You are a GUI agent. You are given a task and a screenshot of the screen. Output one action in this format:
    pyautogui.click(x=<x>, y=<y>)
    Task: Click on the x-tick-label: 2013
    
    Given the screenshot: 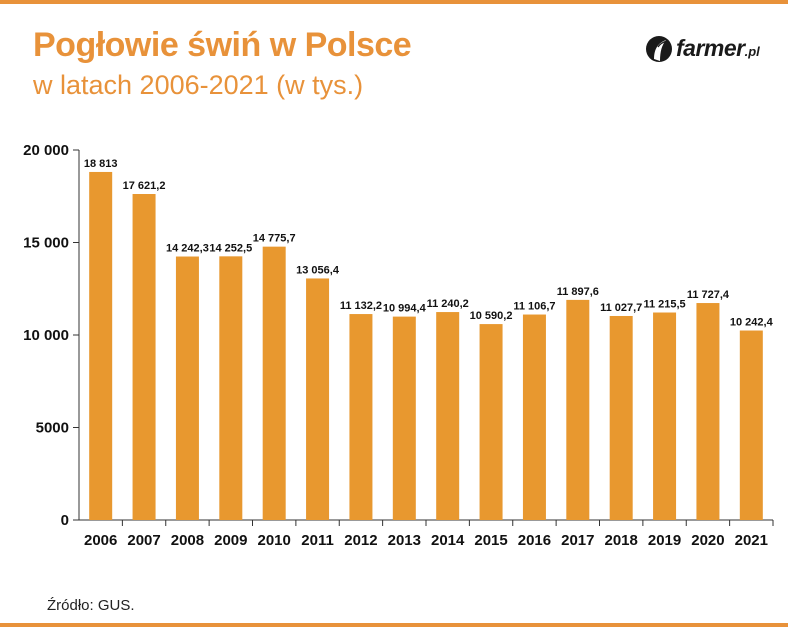 What is the action you would take?
    pyautogui.click(x=404, y=540)
    